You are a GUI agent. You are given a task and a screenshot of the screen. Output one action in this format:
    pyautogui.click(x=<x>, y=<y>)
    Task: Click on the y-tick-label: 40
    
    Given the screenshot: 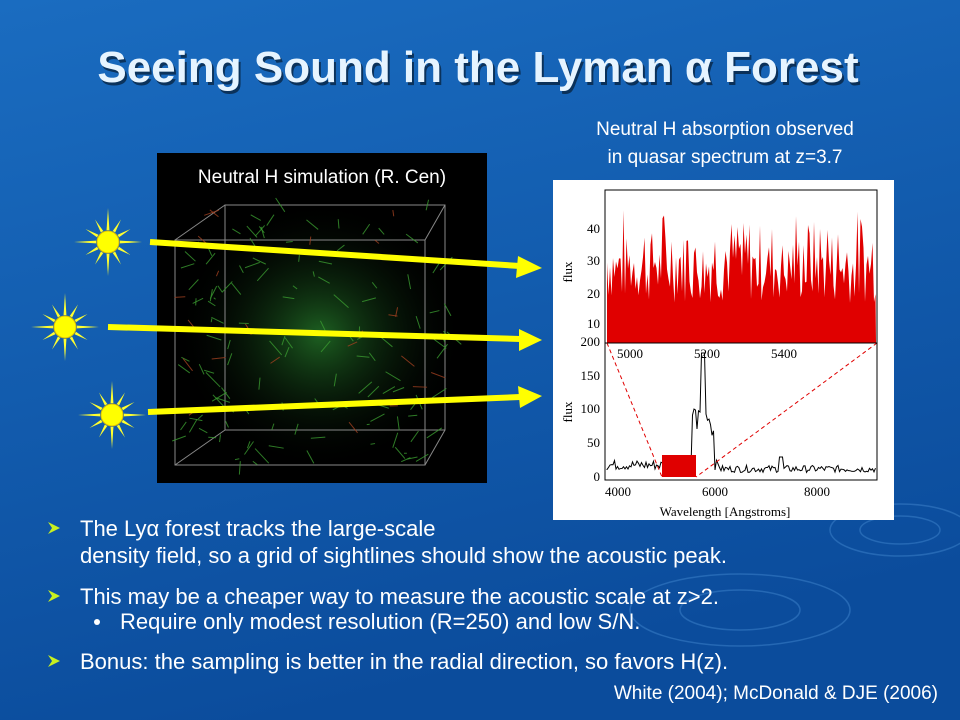 What is the action you would take?
    pyautogui.click(x=593, y=228)
    